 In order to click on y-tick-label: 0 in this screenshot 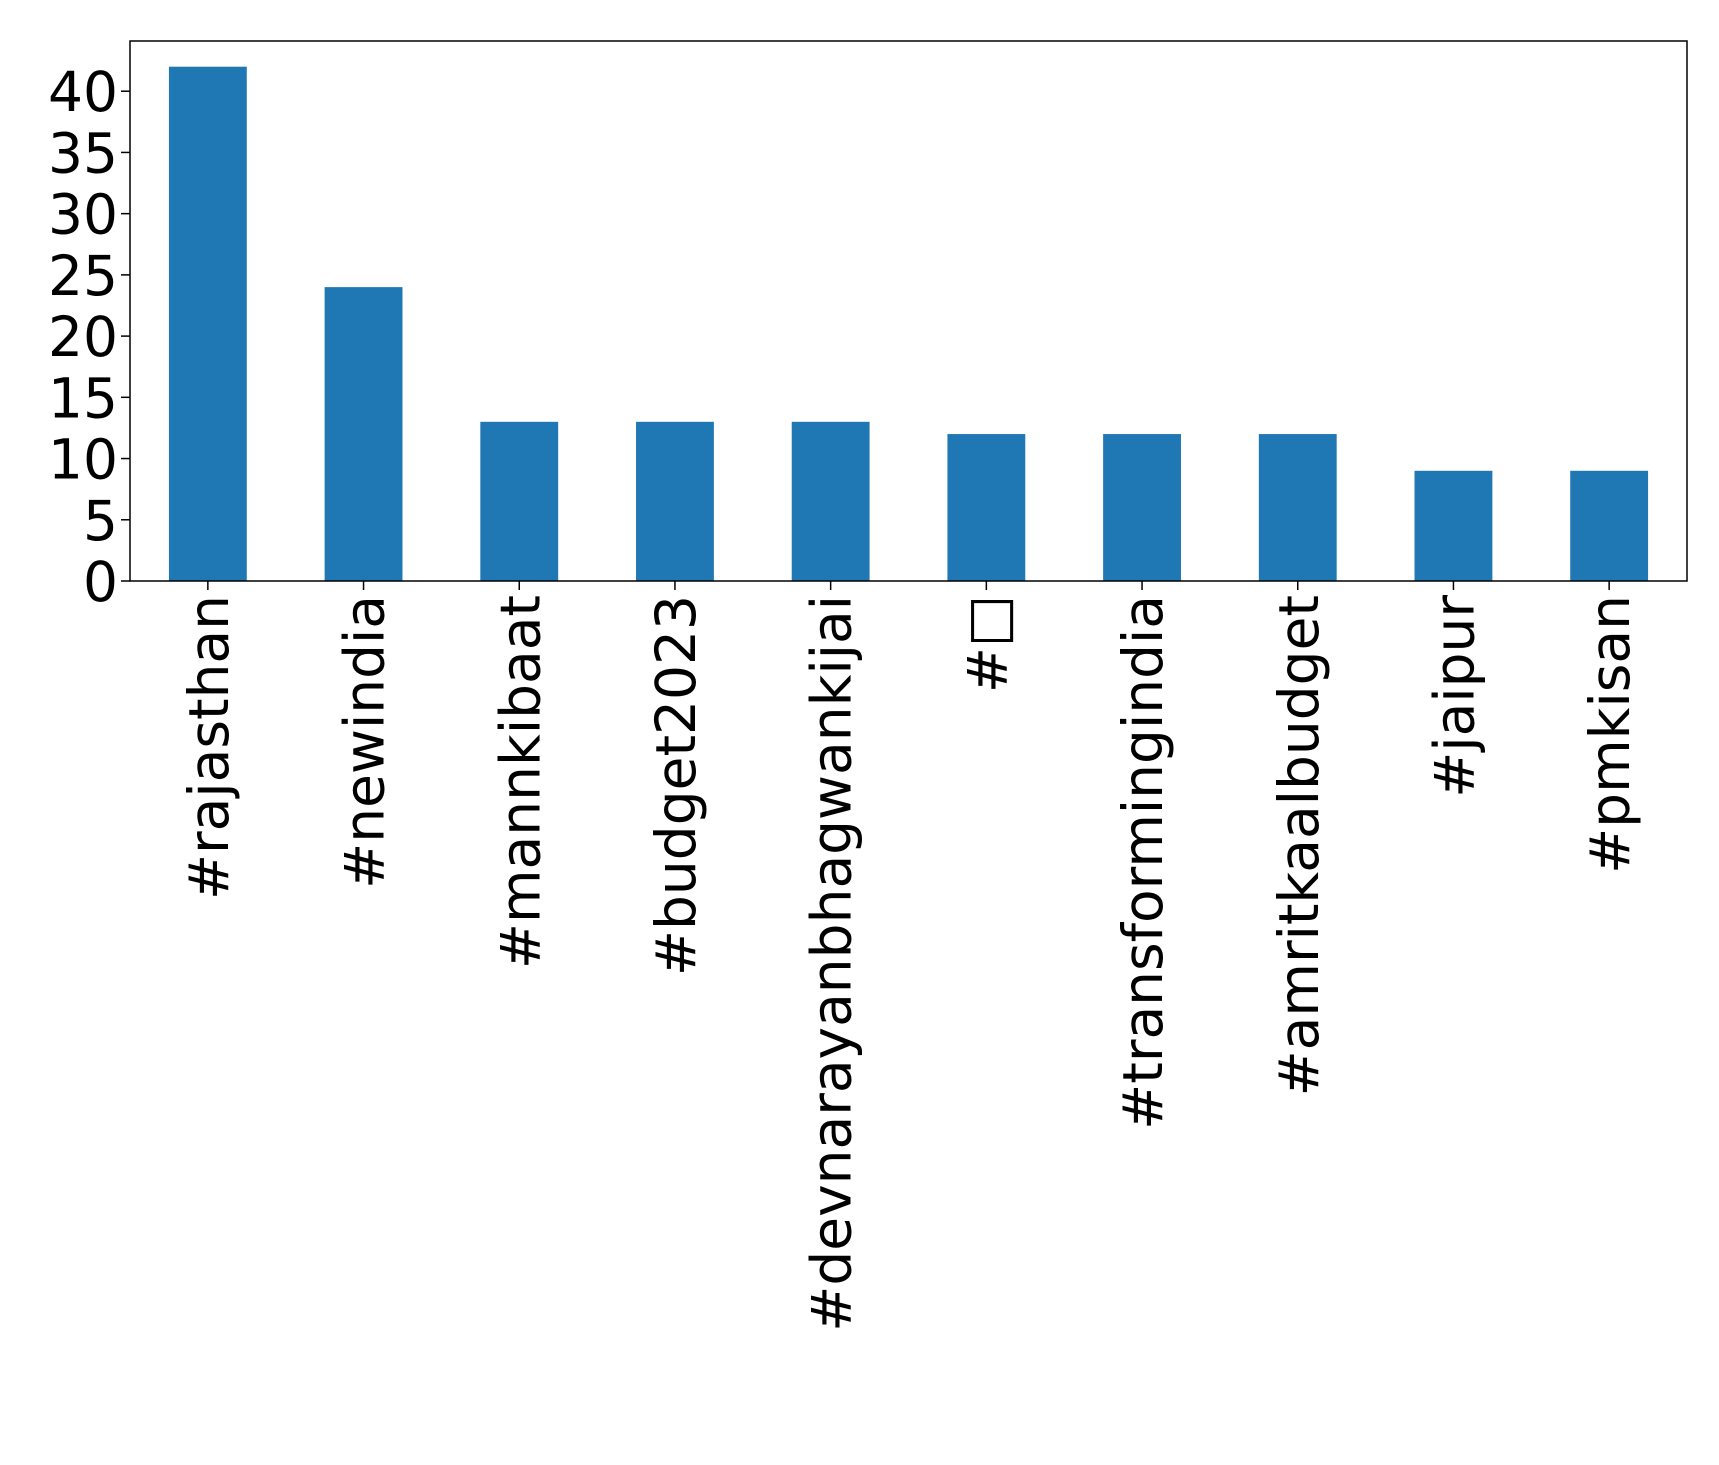, I will do `click(100, 582)`.